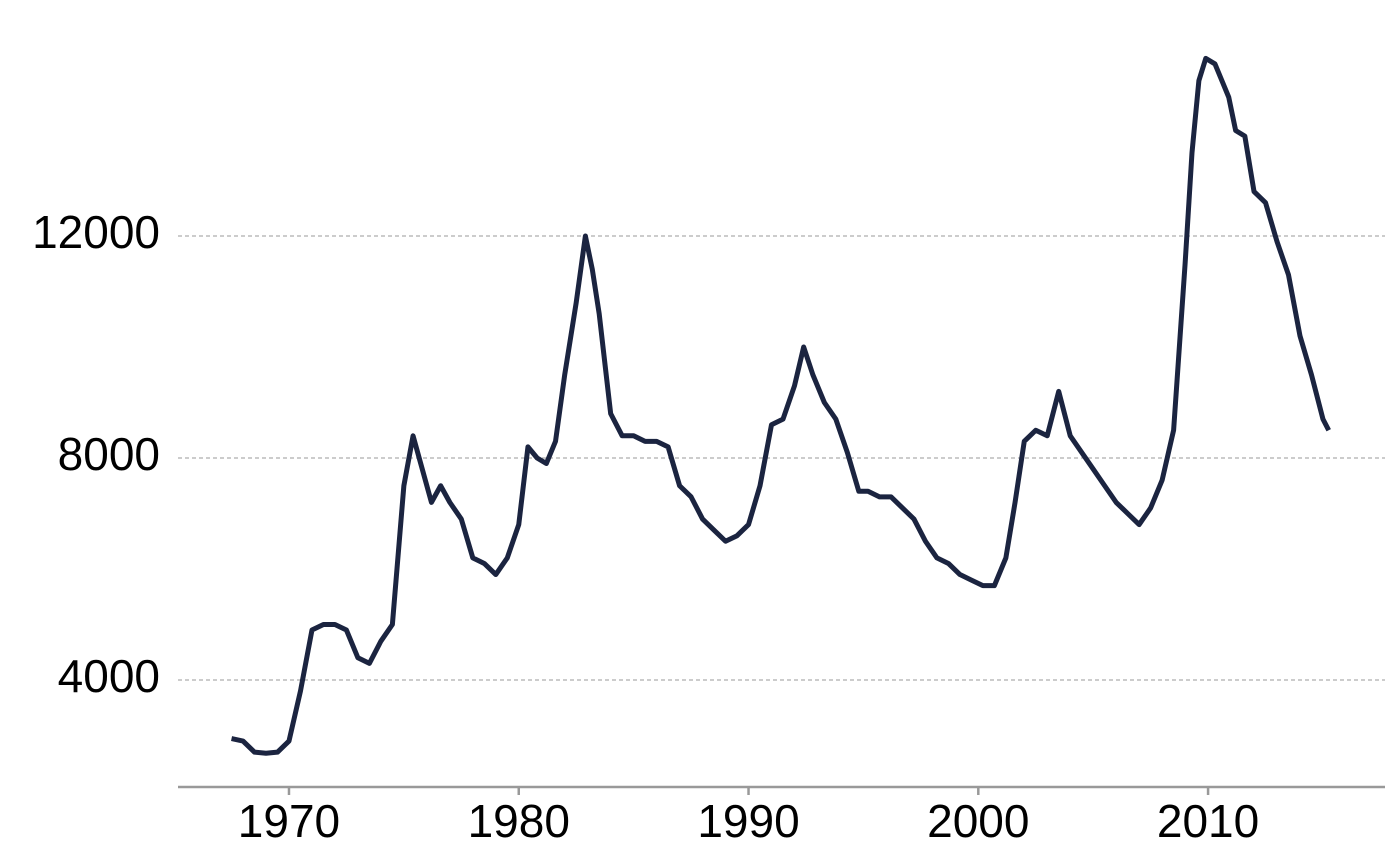 The width and height of the screenshot is (1400, 866). What do you see at coordinates (96, 232) in the screenshot?
I see `y-tick-label: 12000` at bounding box center [96, 232].